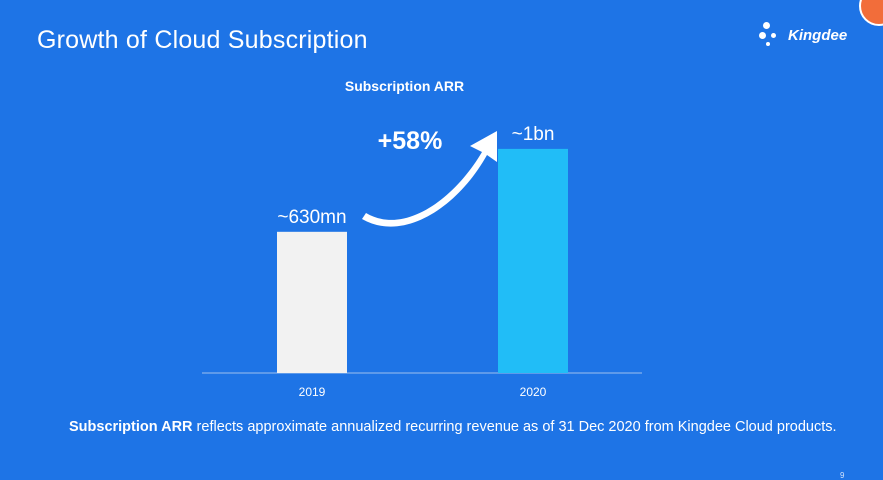  Describe the element at coordinates (312, 392) in the screenshot. I see `x-tick-label-2019: 2019` at that location.